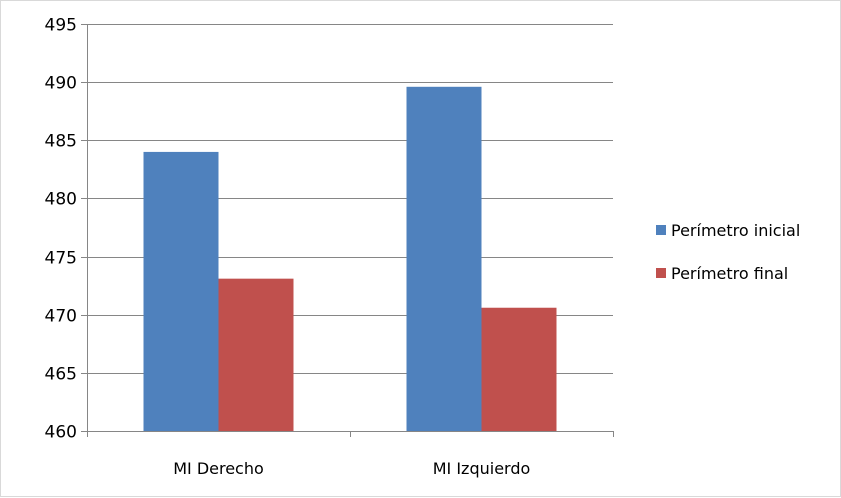  Describe the element at coordinates (61, 200) in the screenshot. I see `y-tick-label: 480` at that location.